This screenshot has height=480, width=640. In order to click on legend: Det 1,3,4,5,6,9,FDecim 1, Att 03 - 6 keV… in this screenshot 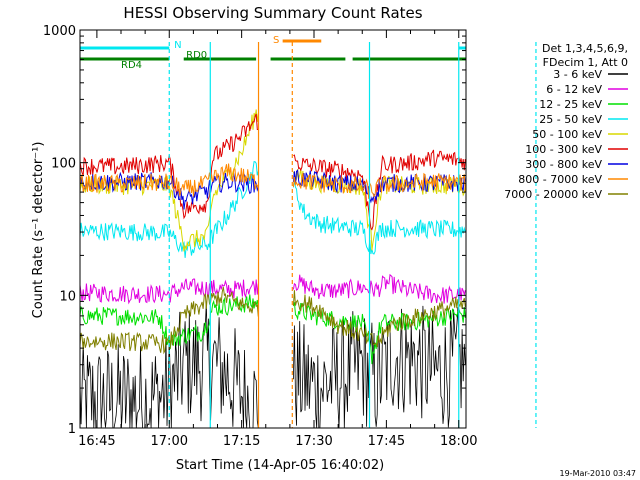, I will do `click(566, 121)`.